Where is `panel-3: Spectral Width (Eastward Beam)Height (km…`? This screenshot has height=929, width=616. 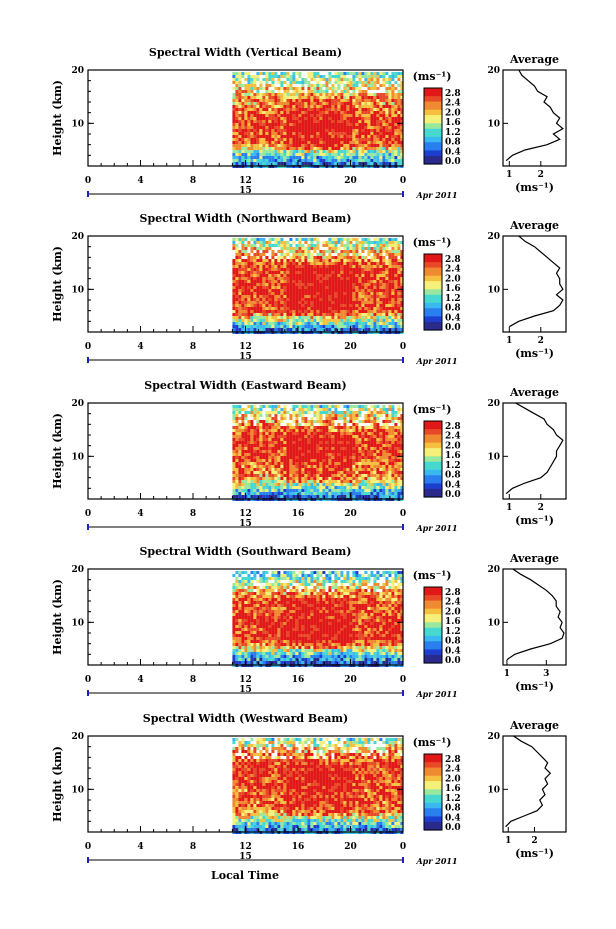
panel-3: Spectral Width (Eastward Beam)Height (km… is located at coordinates (309, 456).